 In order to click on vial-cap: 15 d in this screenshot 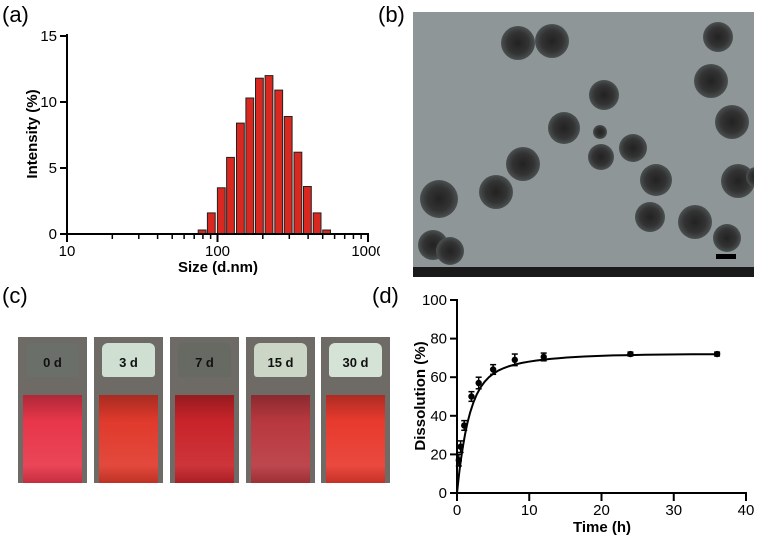, I will do `click(280, 360)`.